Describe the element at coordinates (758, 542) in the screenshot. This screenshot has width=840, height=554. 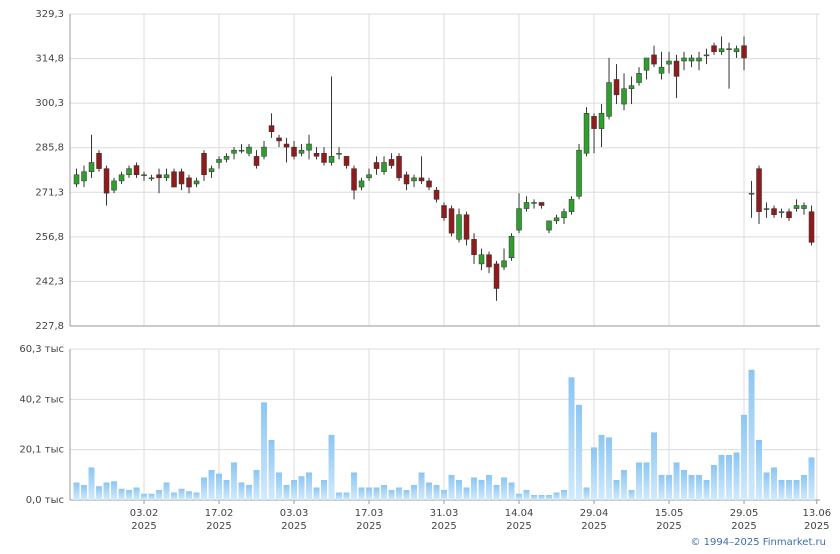
I see `footer: © 1994–2025 Finmarket.ru` at that location.